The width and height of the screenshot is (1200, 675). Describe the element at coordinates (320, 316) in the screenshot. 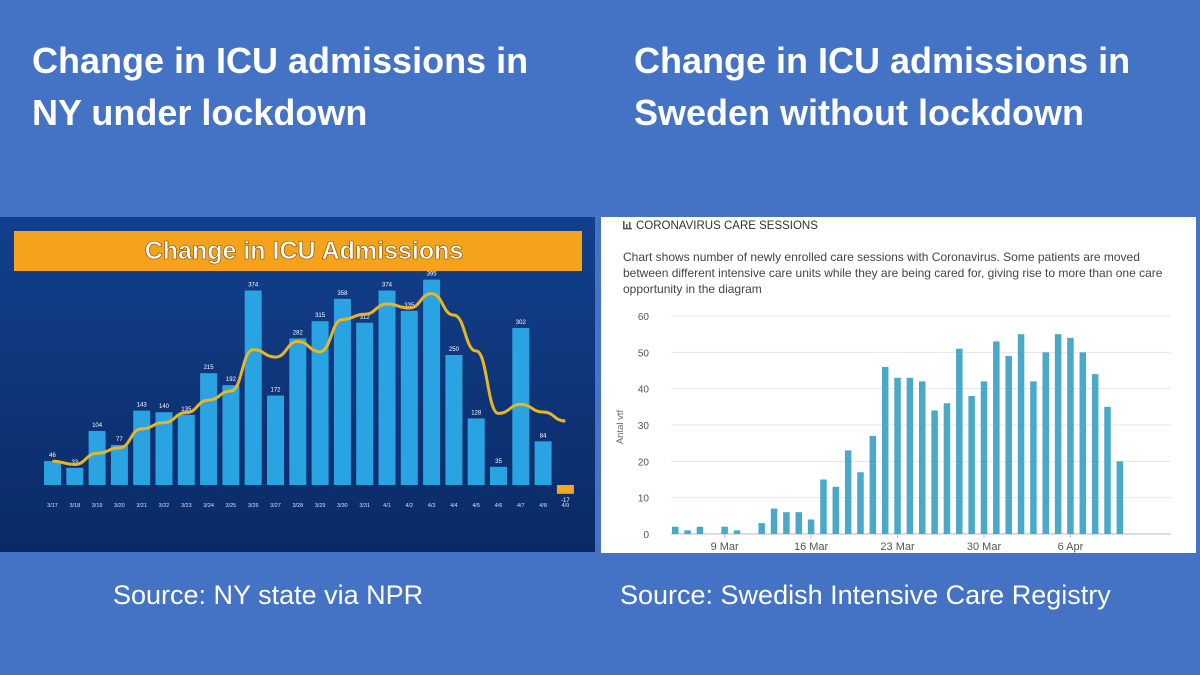

I see `ny-value-label: 315` at that location.